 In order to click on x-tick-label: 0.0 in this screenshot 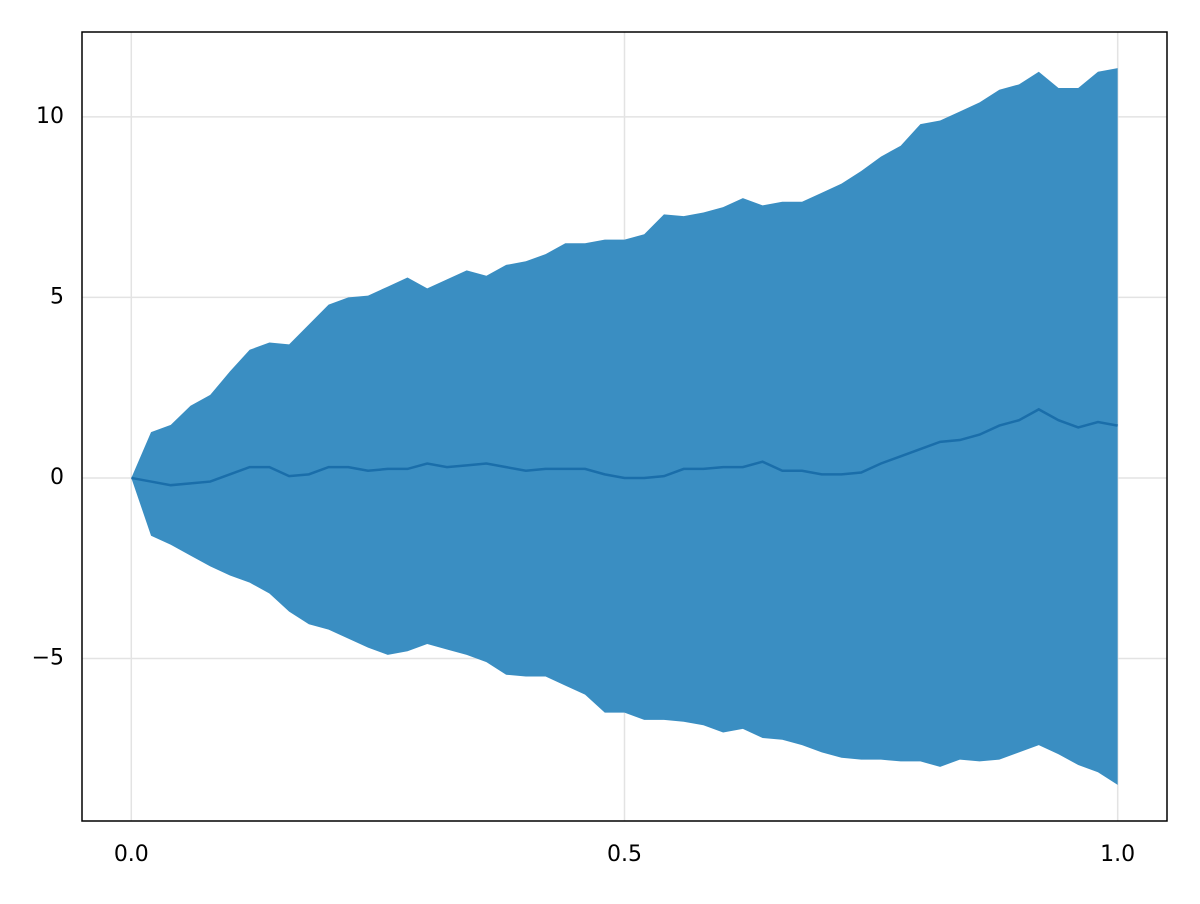, I will do `click(131, 854)`.